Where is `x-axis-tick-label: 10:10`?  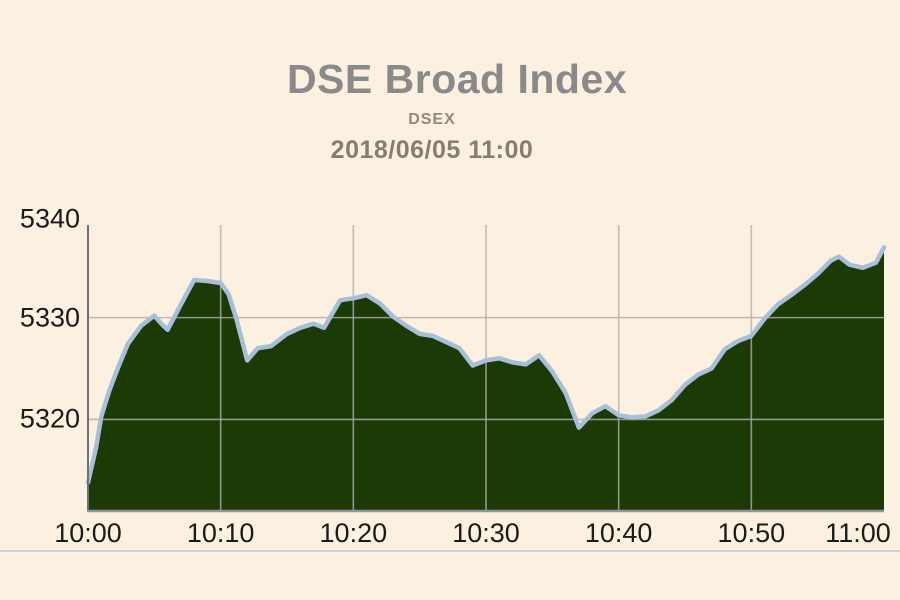
x-axis-tick-label: 10:10 is located at coordinates (220, 533).